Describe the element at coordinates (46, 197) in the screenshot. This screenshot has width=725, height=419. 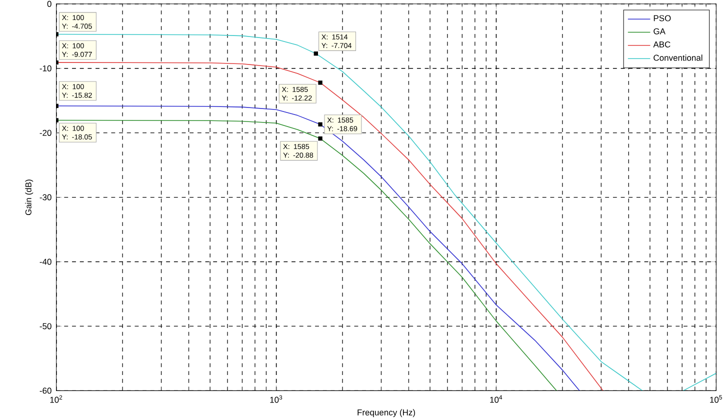
I see `y-tick-label: -30` at that location.